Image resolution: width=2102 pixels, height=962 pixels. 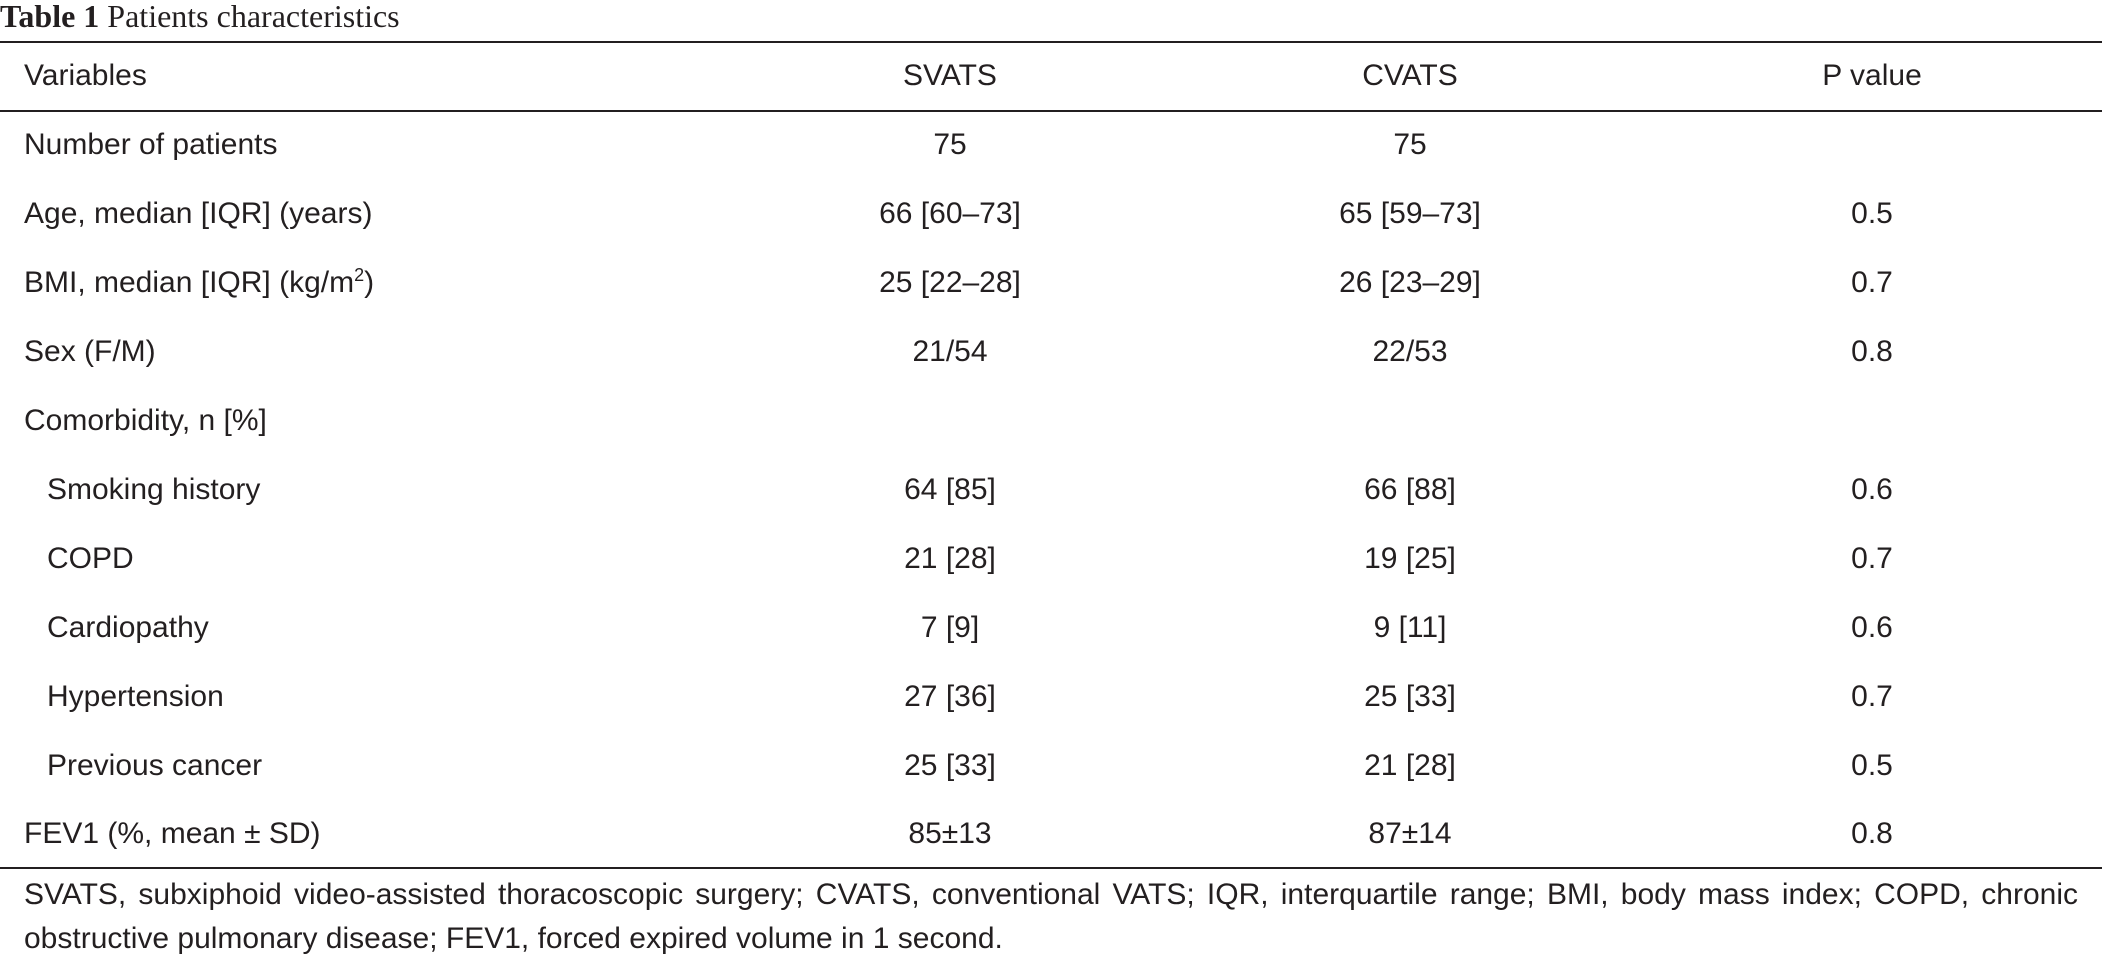 I want to click on row-variable: Smoking history, so click(x=154, y=489).